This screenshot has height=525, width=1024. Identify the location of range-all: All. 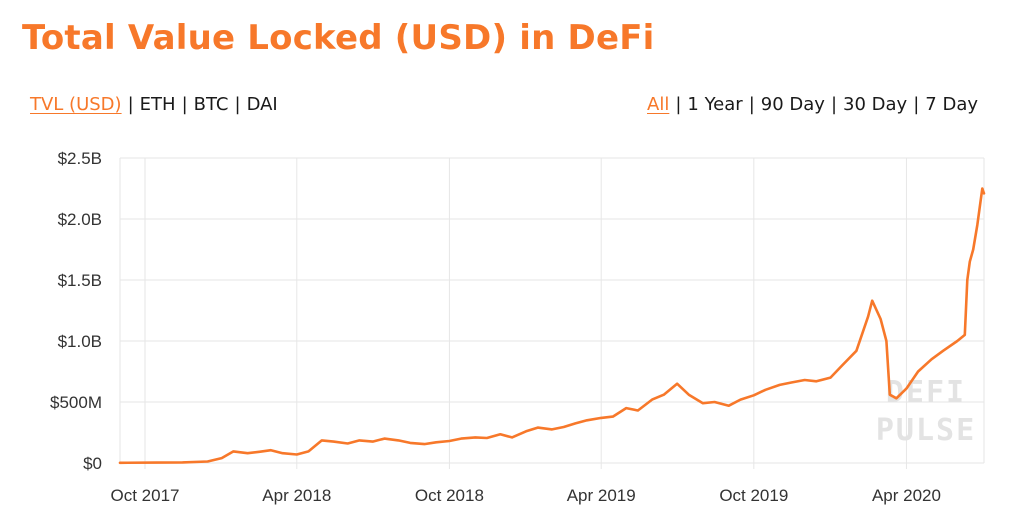
(658, 104).